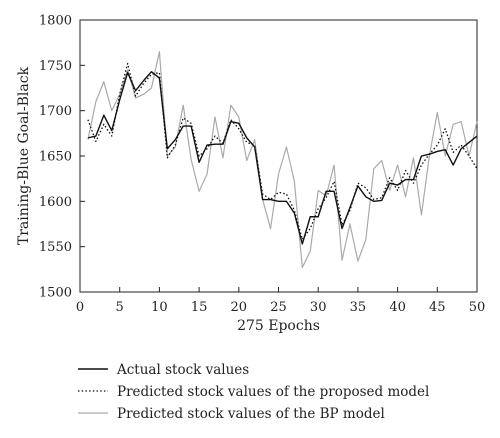  Describe the element at coordinates (239, 307) in the screenshot. I see `x-tick-label: 20` at that location.